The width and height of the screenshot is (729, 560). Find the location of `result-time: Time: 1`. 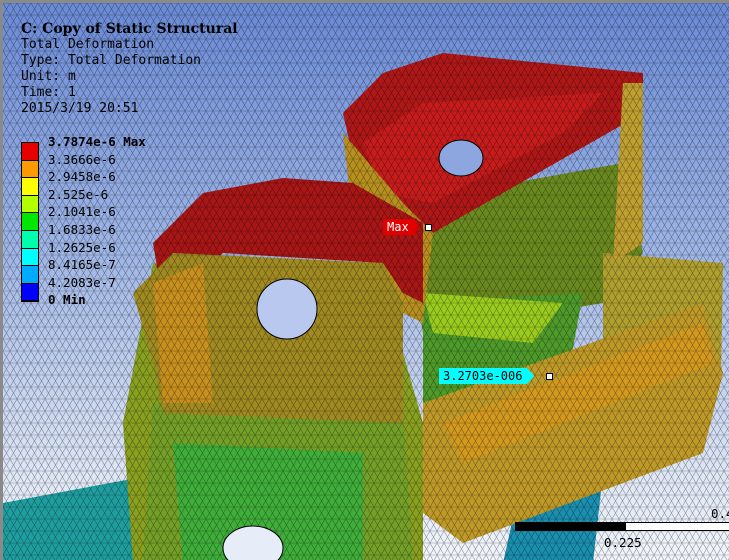

result-time: Time: 1 is located at coordinates (48, 92).